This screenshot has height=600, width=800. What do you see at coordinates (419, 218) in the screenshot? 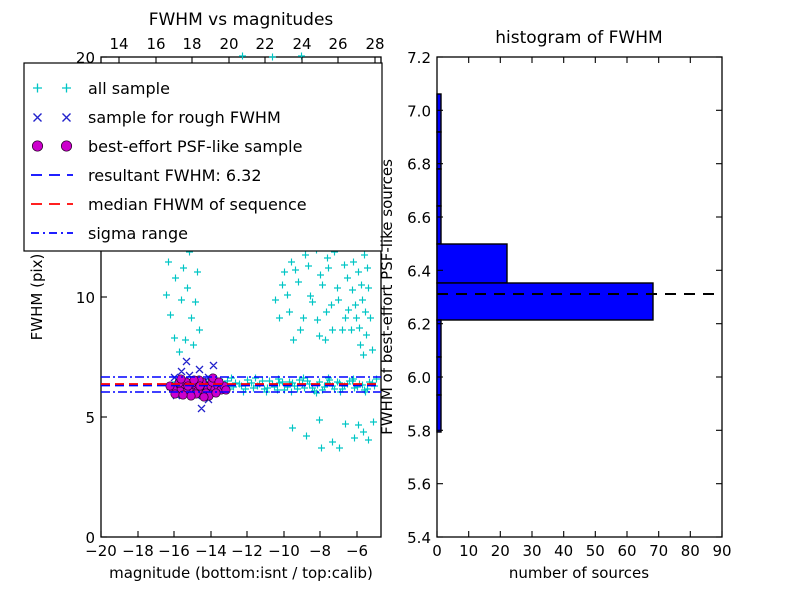
I see `right-ytick-6.6: 6.6` at bounding box center [419, 218].